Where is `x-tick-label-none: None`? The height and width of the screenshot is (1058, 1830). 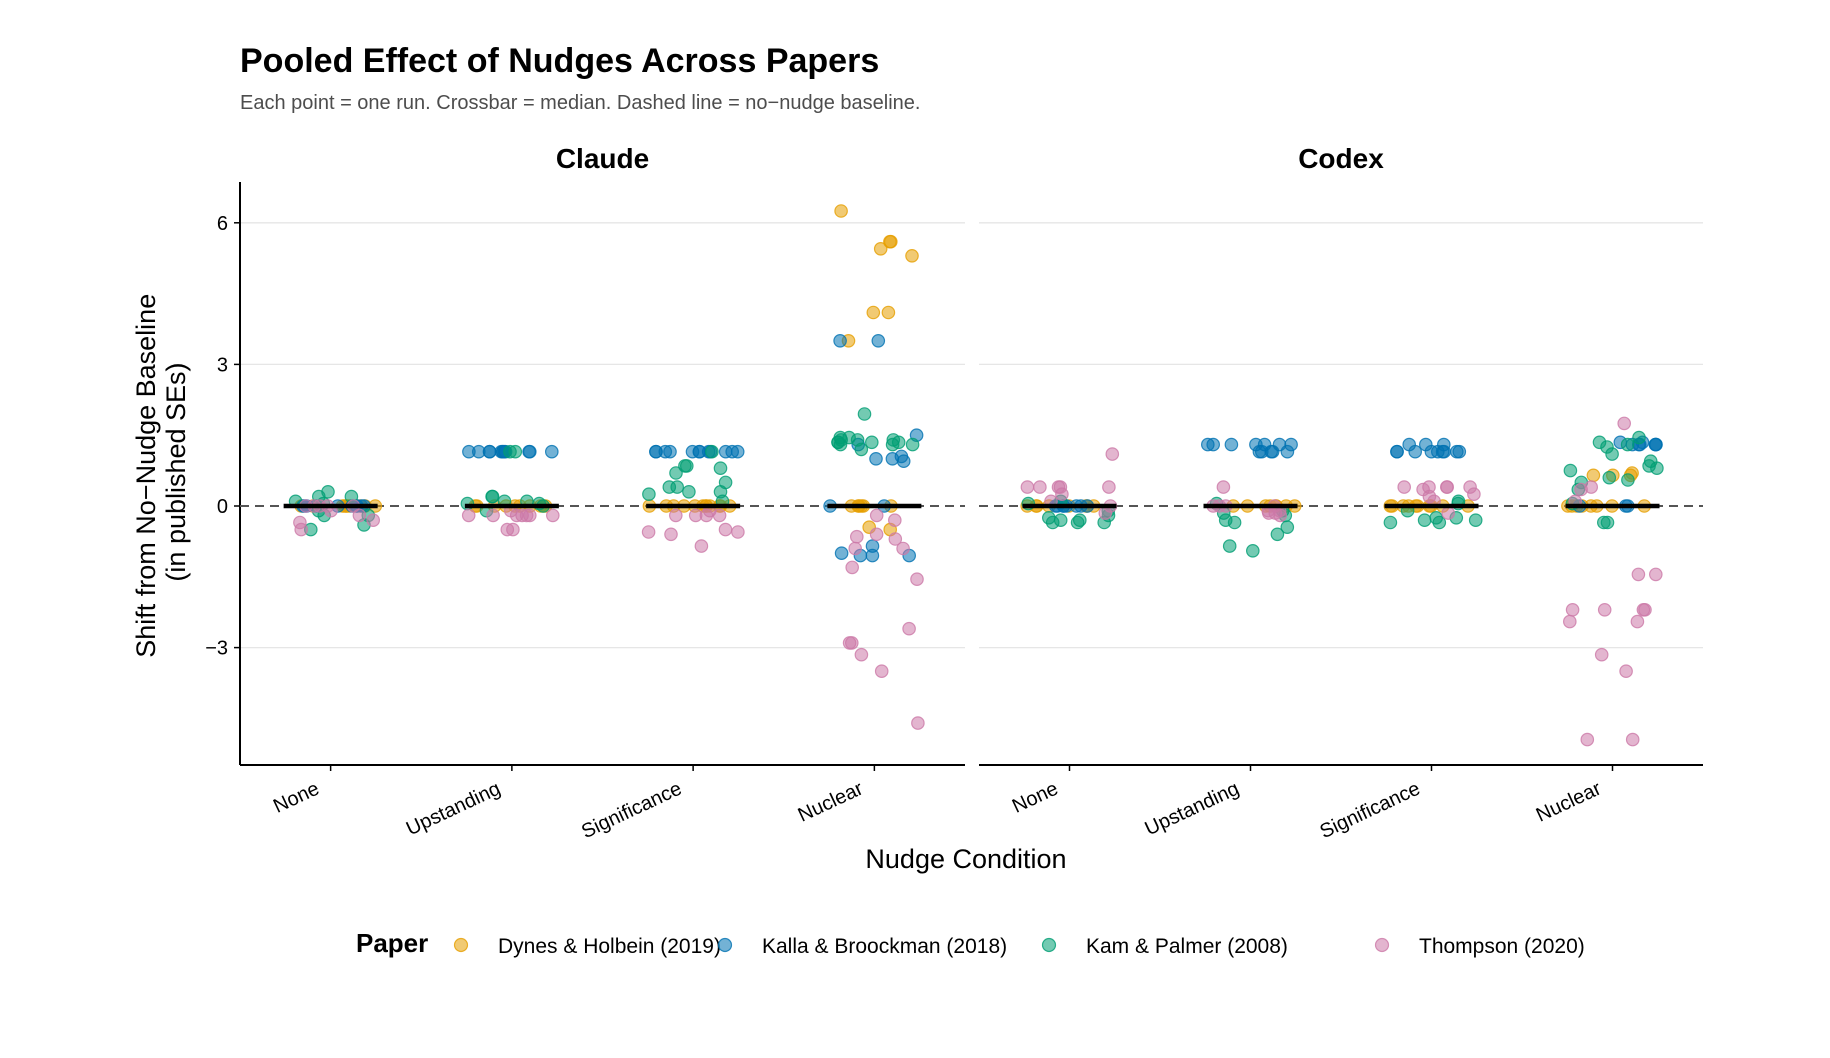
x-tick-label-none: None is located at coordinates (1035, 798).